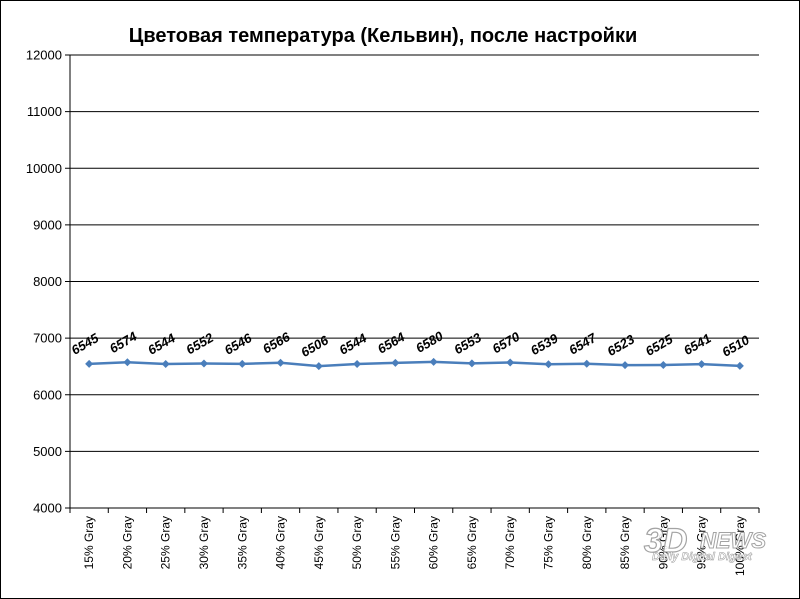 The height and width of the screenshot is (599, 800). I want to click on data-label: 6523, so click(621, 345).